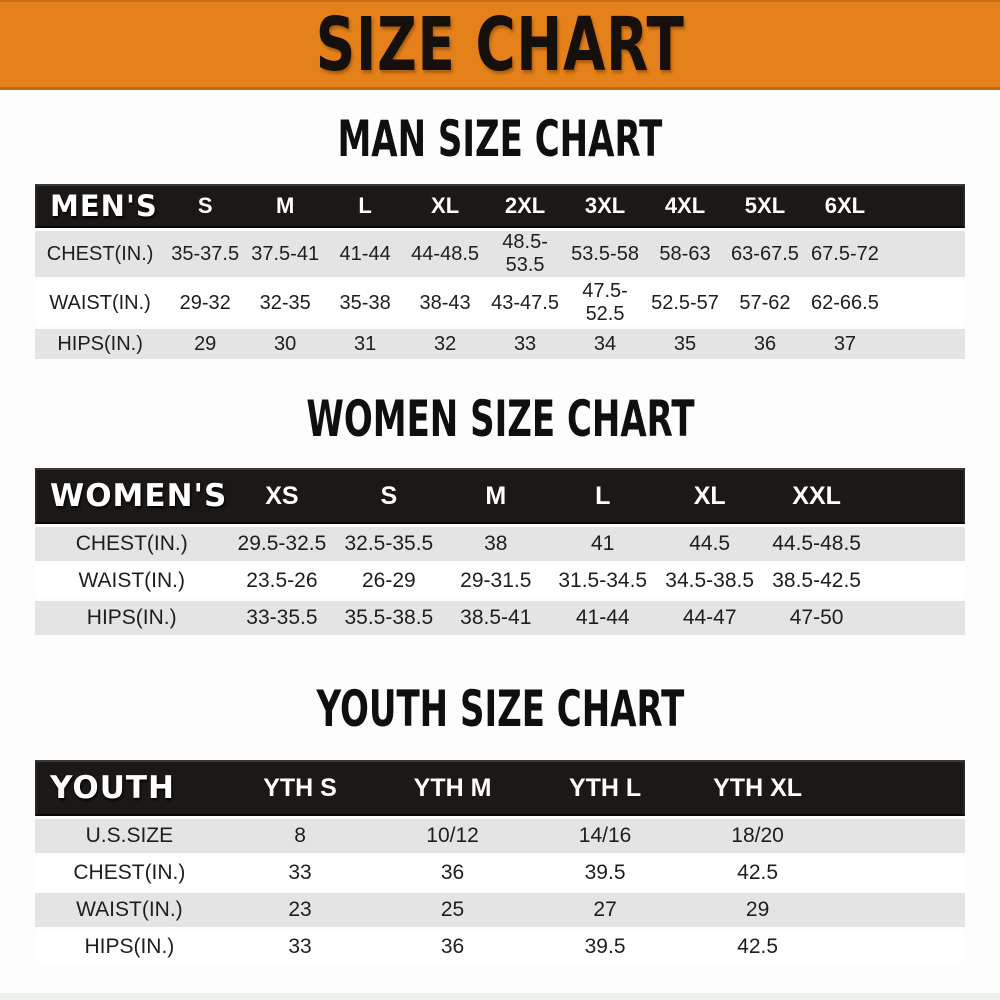 The image size is (1000, 1000). What do you see at coordinates (132, 496) in the screenshot?
I see `group-label: WOMEN'S` at bounding box center [132, 496].